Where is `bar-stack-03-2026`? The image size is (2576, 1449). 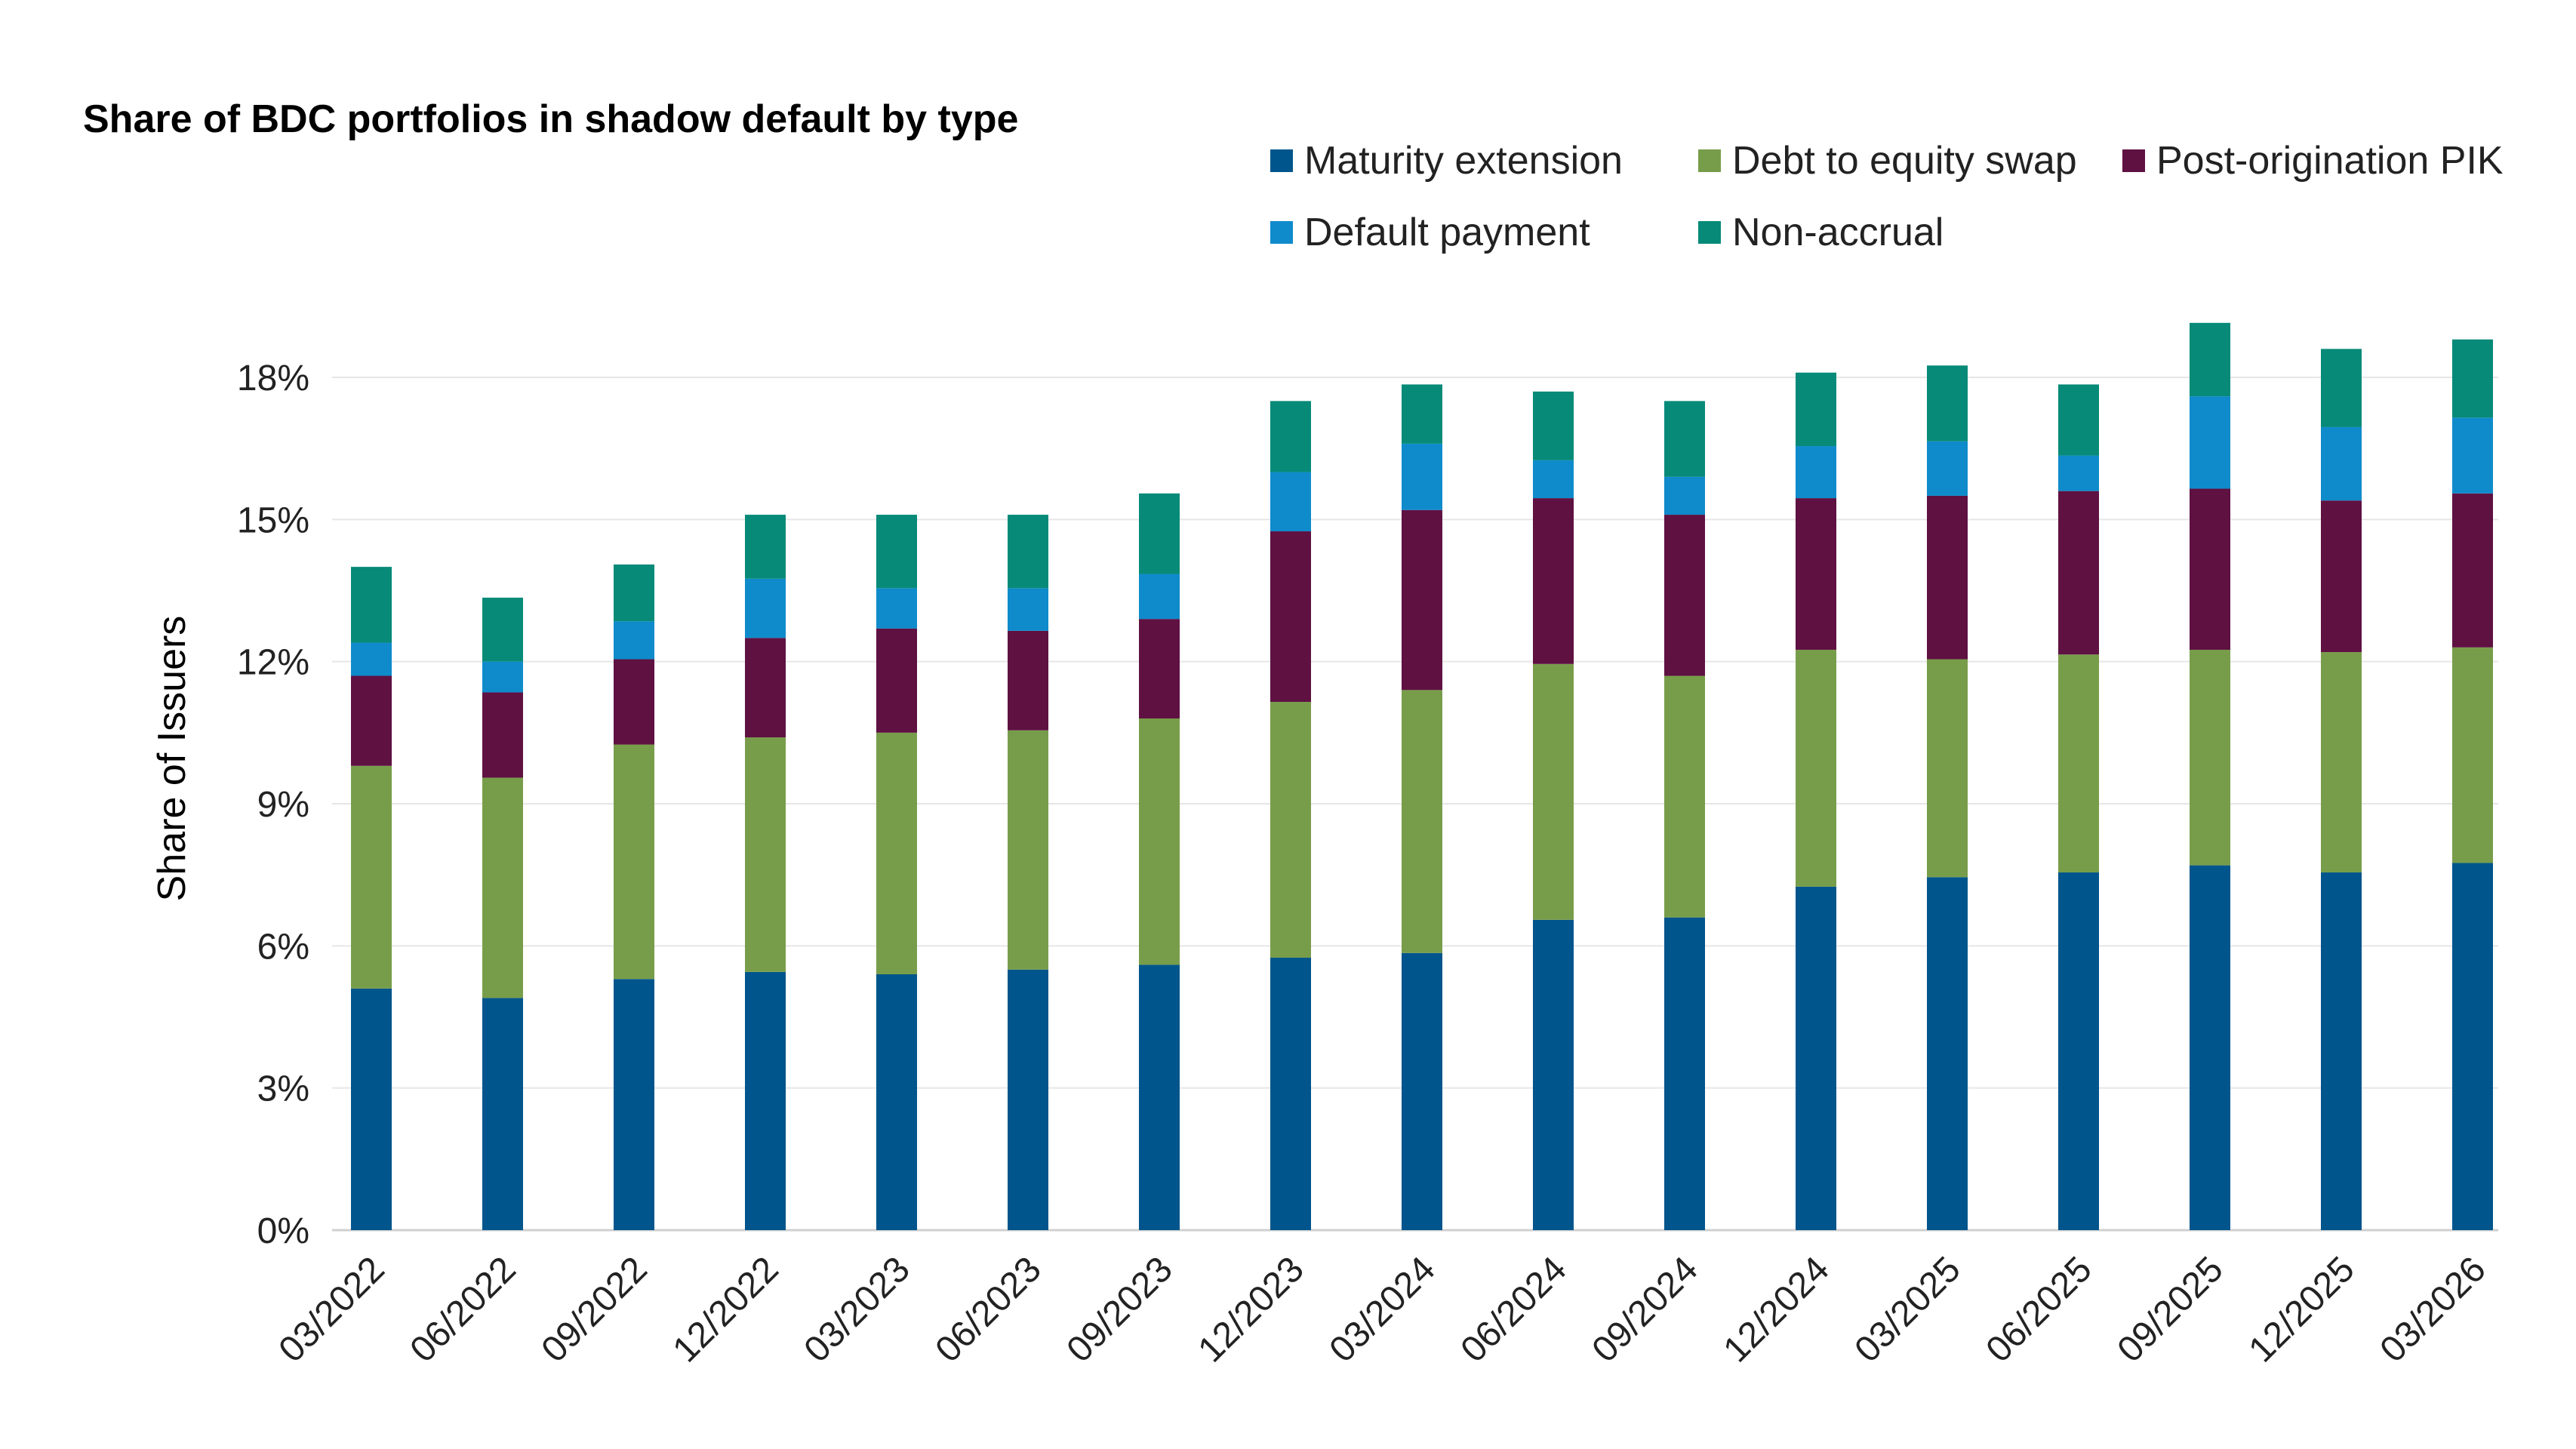 bar-stack-03-2026 is located at coordinates (2472, 784).